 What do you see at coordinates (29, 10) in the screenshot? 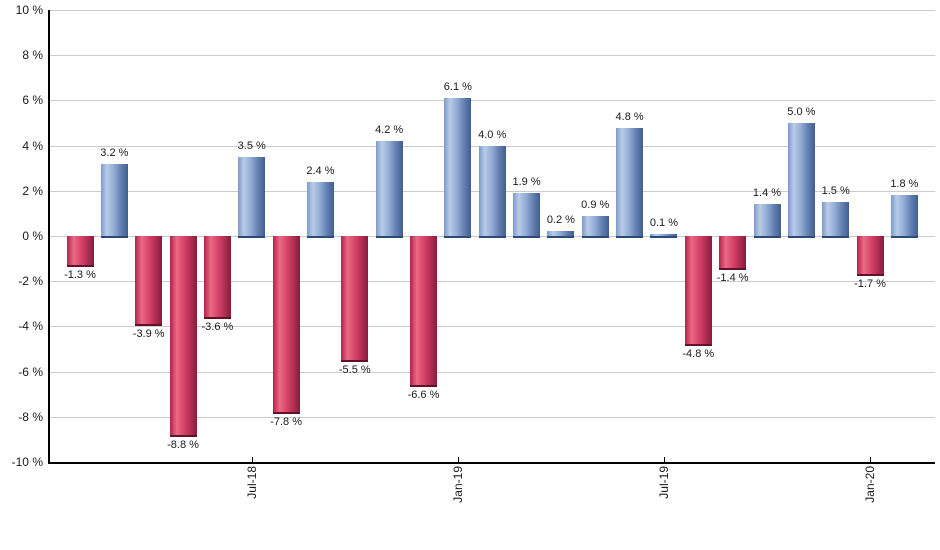
I see `y-axis-tick-label: 10 %` at bounding box center [29, 10].